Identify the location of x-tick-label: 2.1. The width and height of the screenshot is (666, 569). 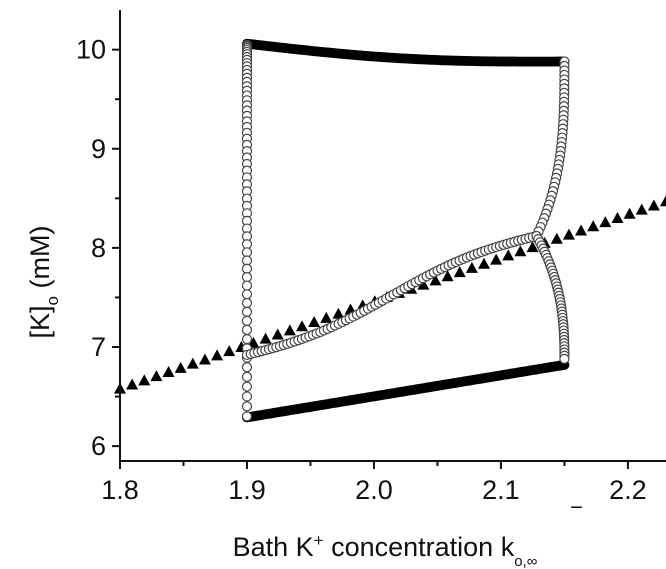
(501, 490).